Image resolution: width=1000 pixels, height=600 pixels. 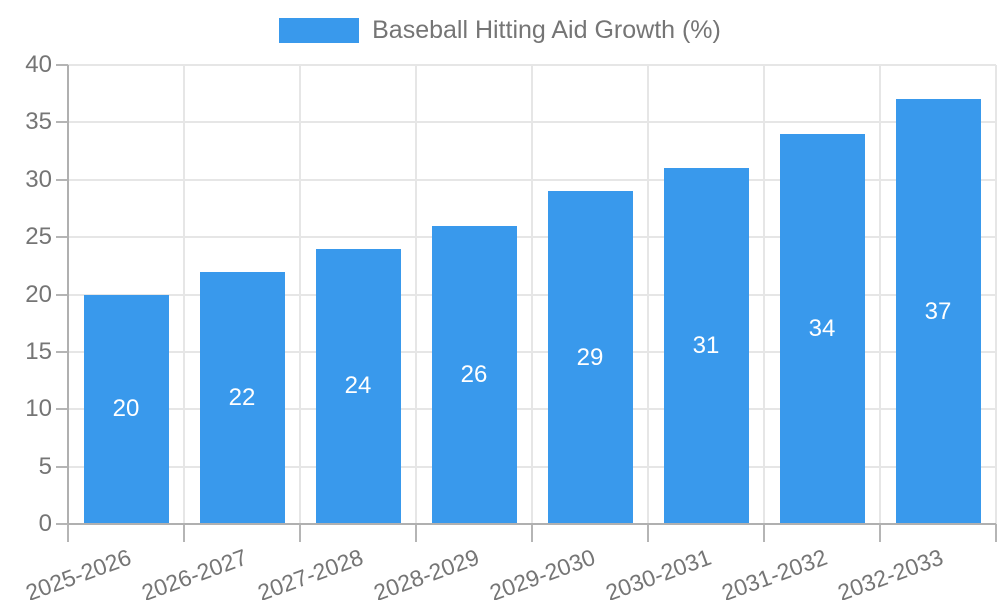 I want to click on legend-label: Baseball Hitting Aid Growth (%), so click(x=546, y=30).